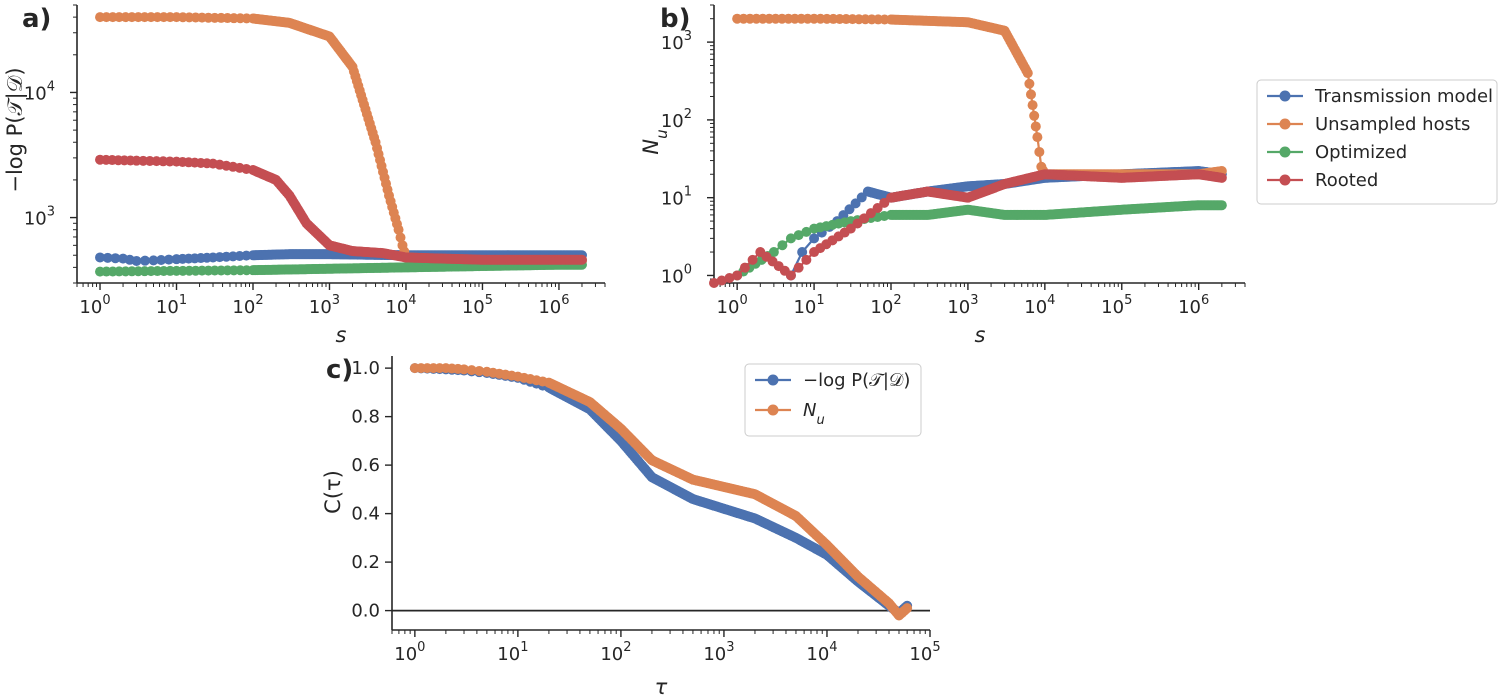 This screenshot has height=700, width=1500. Describe the element at coordinates (1403, 96) in the screenshot. I see `panel-b-legend-label: Transmission model` at that location.